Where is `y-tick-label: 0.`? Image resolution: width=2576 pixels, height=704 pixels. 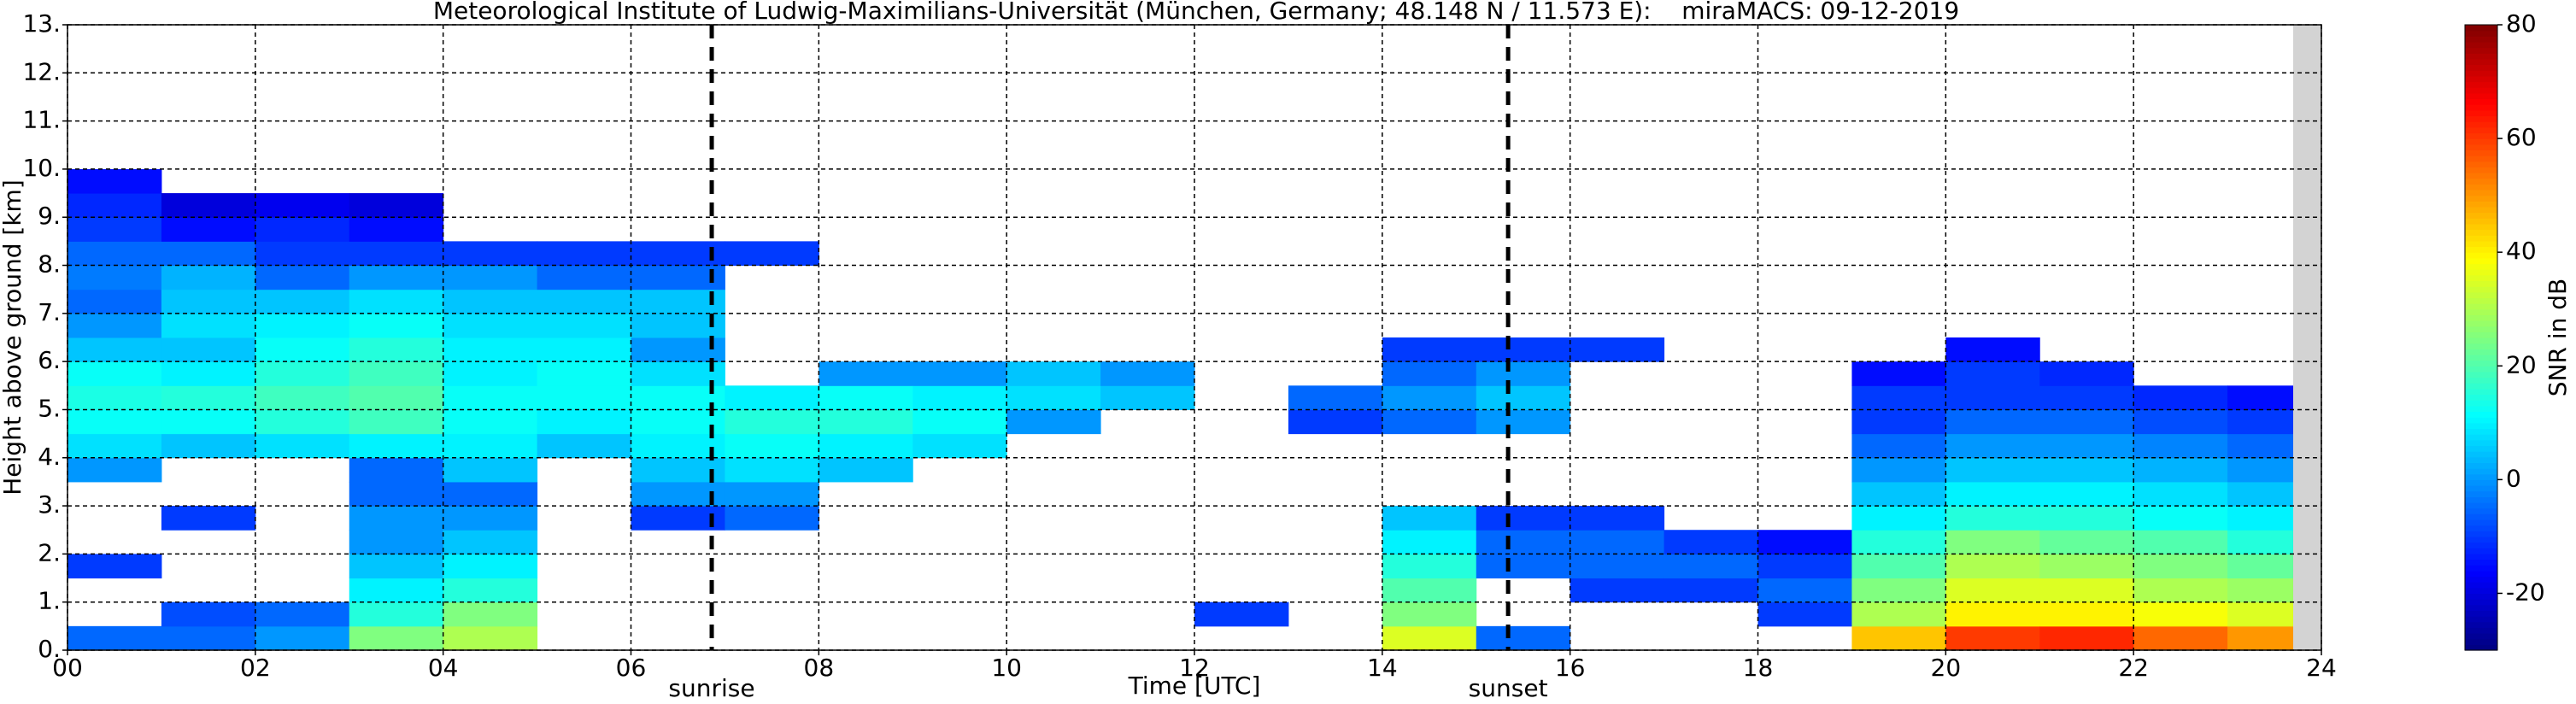
y-tick-label: 0. is located at coordinates (49, 649).